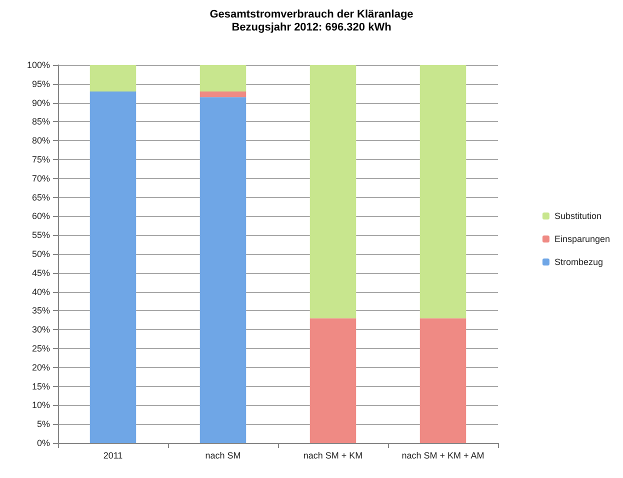  What do you see at coordinates (41, 311) in the screenshot?
I see `y-tick-label: 35%` at bounding box center [41, 311].